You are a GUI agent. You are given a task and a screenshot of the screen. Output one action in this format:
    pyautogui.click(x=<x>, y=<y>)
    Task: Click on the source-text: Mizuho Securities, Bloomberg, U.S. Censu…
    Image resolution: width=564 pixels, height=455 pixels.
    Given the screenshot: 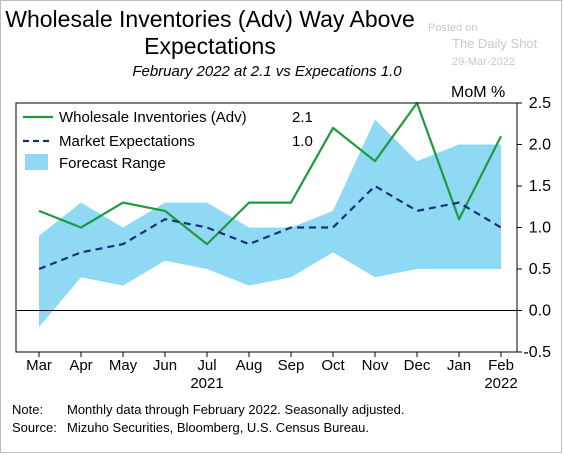 What is the action you would take?
    pyautogui.click(x=218, y=427)
    